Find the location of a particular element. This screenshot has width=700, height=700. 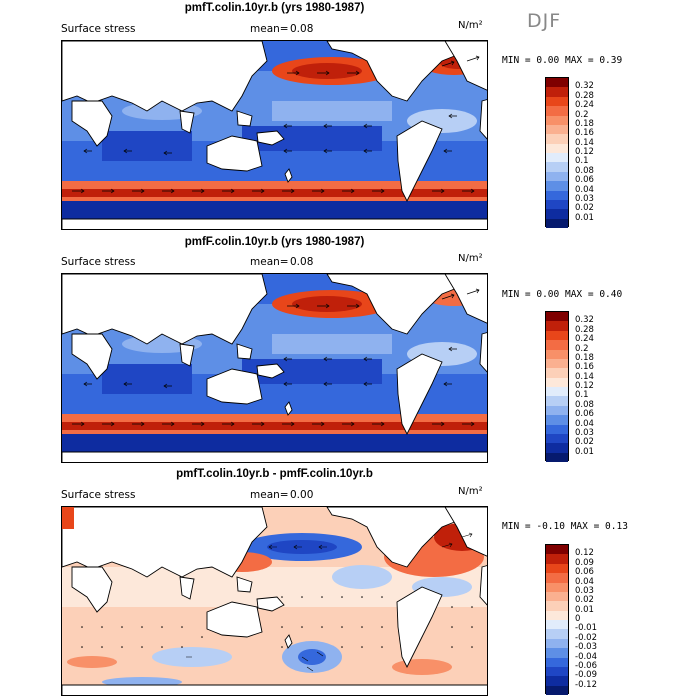

colorbar-level-label: 0.08 is located at coordinates (584, 404).